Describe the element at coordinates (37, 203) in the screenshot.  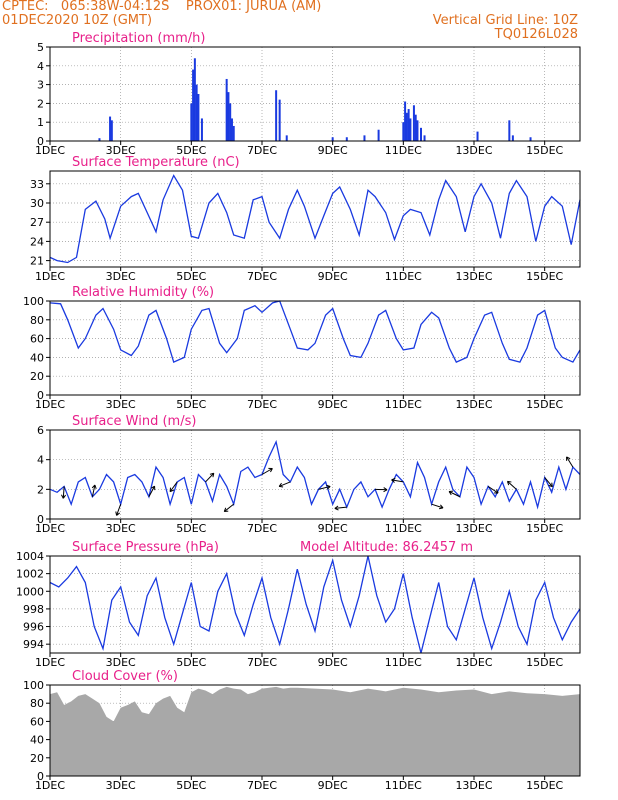
I see `y-tick-label: 30` at that location.